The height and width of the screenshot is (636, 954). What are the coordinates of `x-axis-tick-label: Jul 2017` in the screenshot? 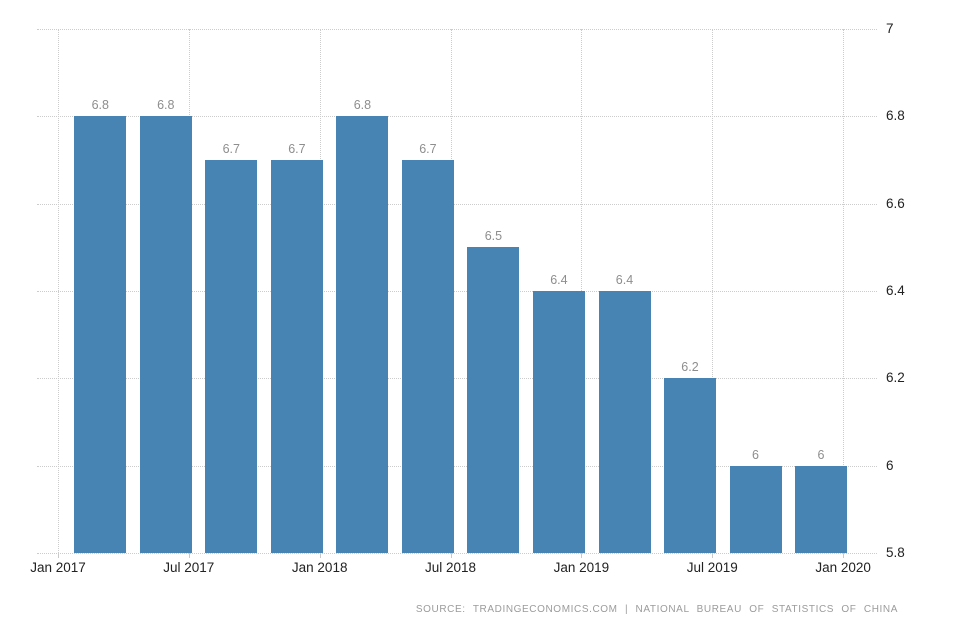 It's located at (189, 567).